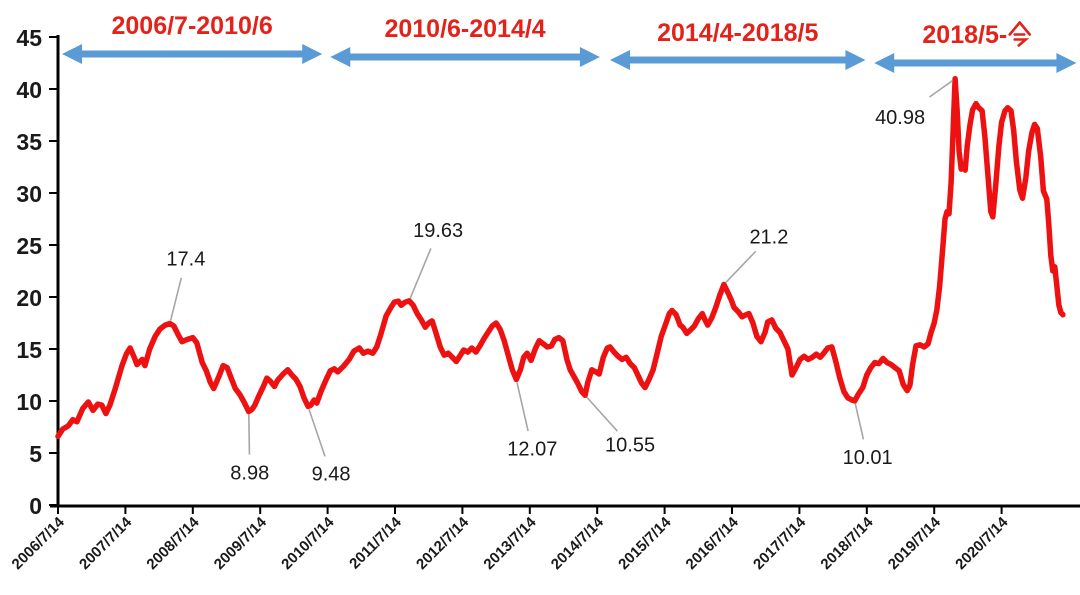 The image size is (1080, 595). Describe the element at coordinates (532, 449) in the screenshot. I see `annotation-label: 12.07` at that location.